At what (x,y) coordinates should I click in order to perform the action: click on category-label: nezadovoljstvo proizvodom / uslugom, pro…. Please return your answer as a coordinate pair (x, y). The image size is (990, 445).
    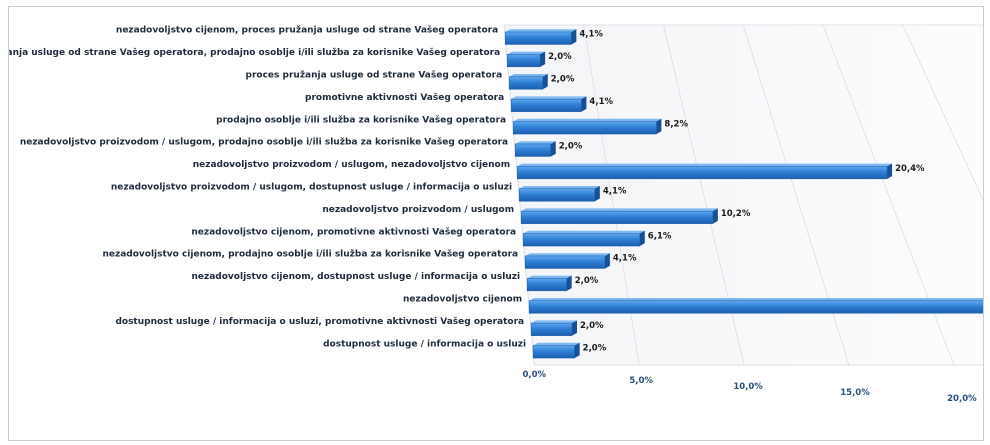
    Looking at the image, I should click on (264, 142).